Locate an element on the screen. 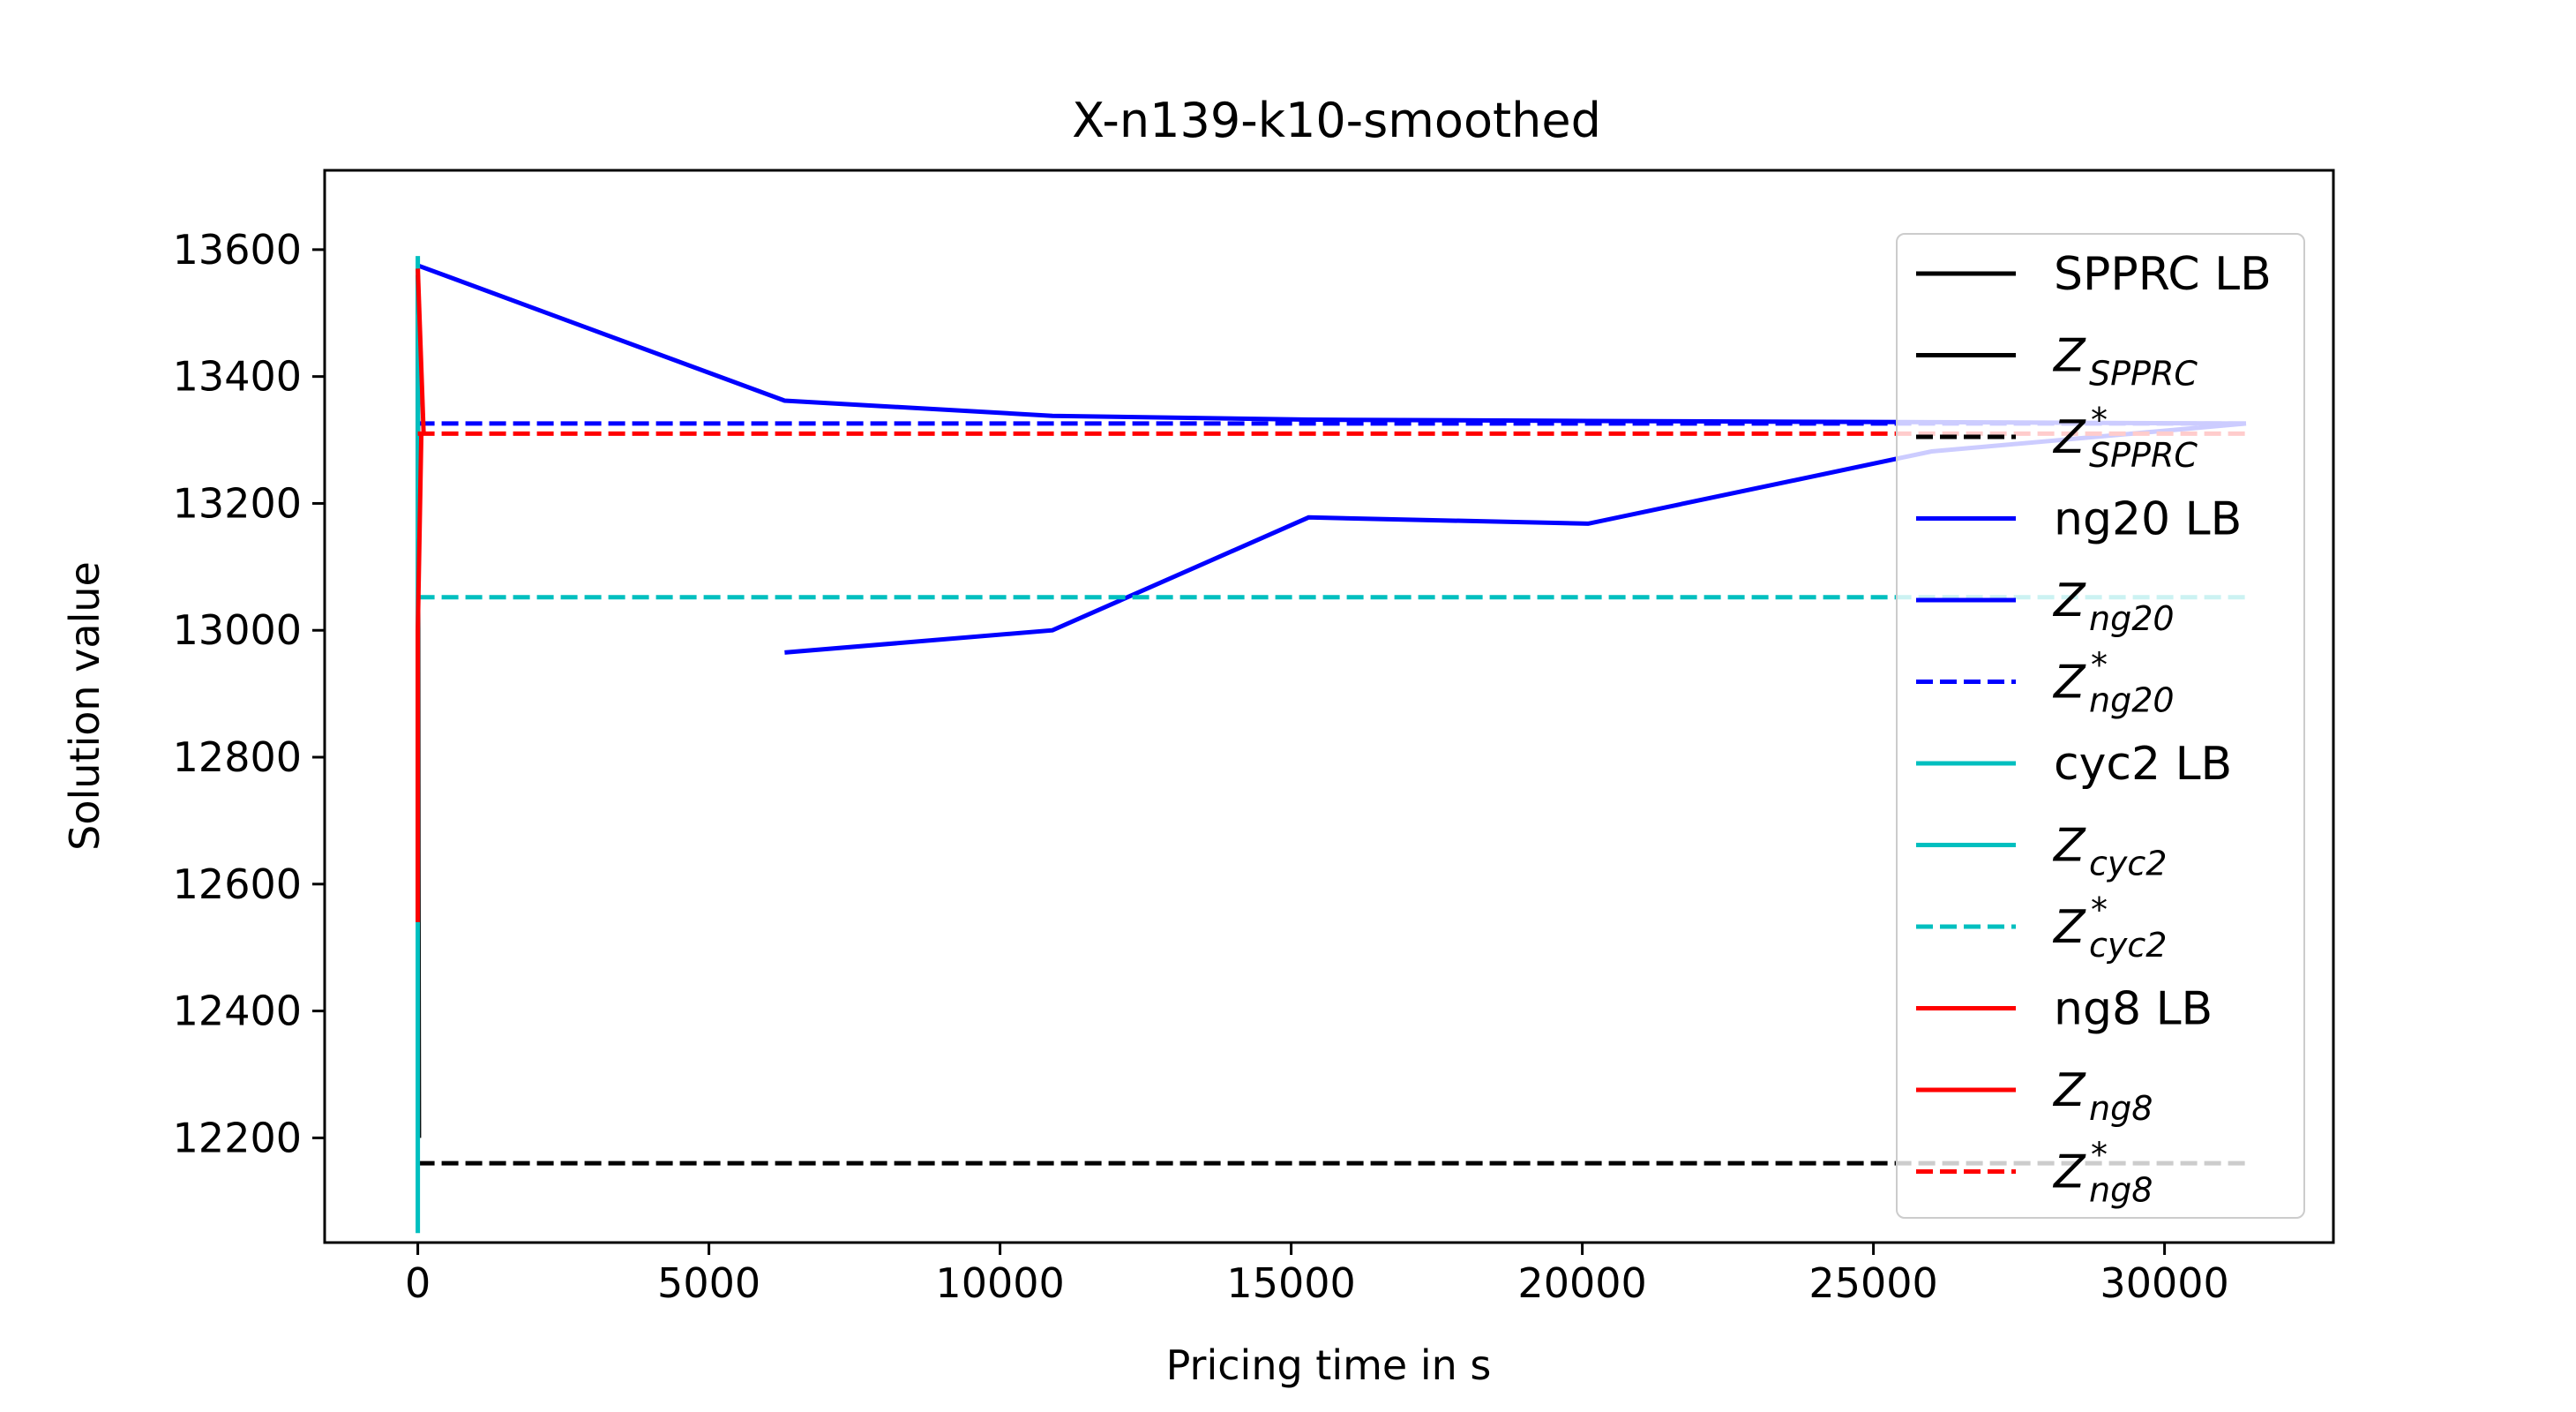 The image size is (2576, 1412). x-axis: 0 5000 10000 15000 20000 25000 30000 is located at coordinates (1317, 1275).